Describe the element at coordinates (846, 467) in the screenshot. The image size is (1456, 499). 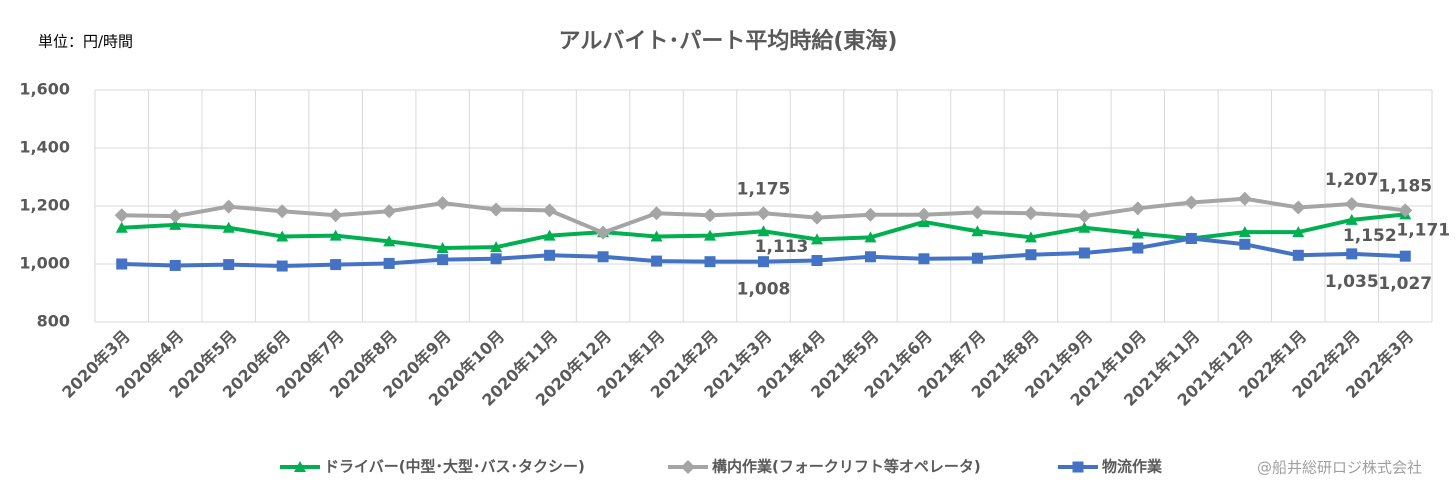
I see `legend-label: 構内作業(フォークリフト等オペレータ)` at that location.